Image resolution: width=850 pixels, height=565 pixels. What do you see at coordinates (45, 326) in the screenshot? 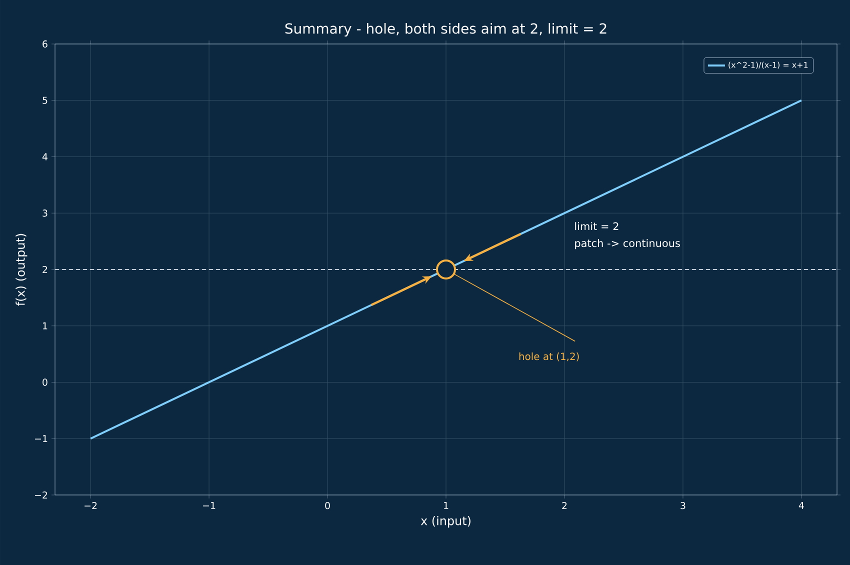
I see `y-tick-label: 1` at bounding box center [45, 326].